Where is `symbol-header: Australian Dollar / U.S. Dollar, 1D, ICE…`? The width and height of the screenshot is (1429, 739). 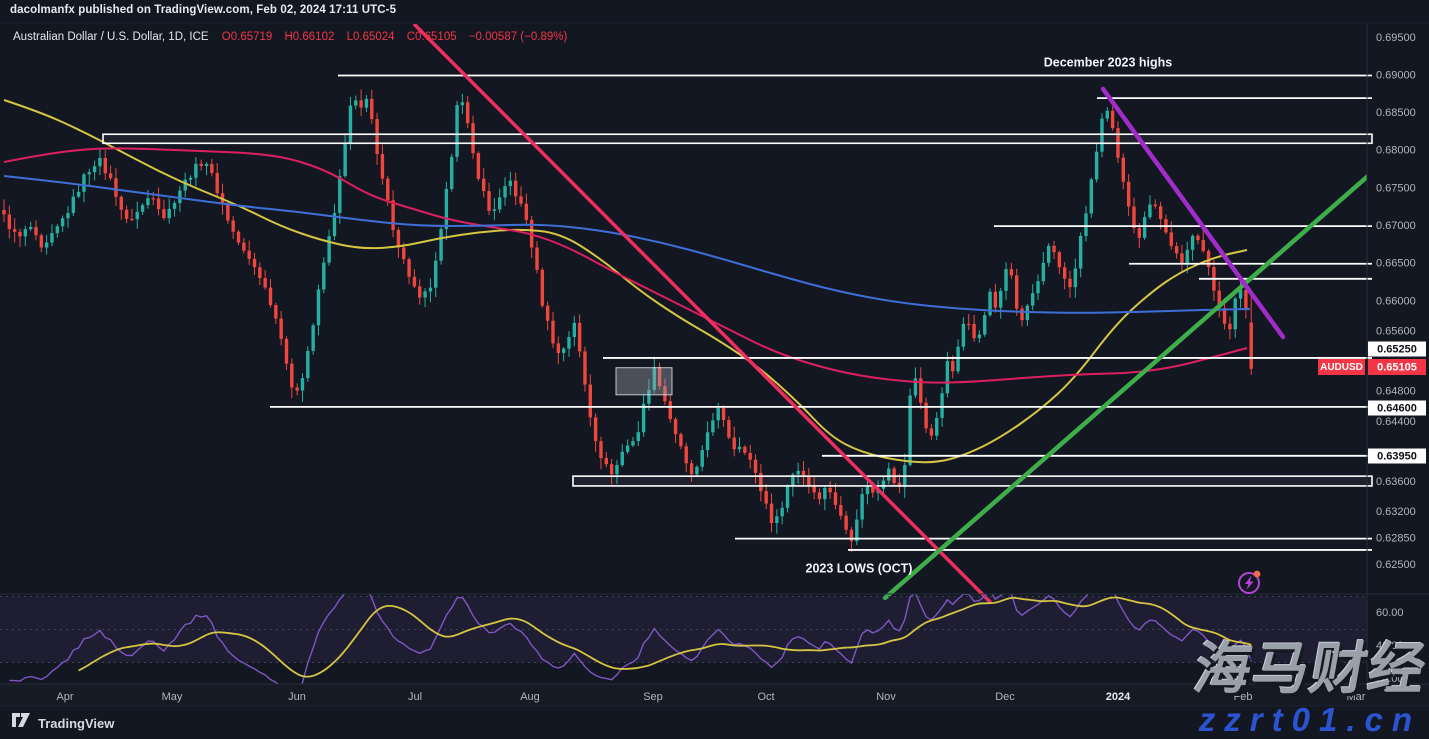
symbol-header: Australian Dollar / U.S. Dollar, 1D, ICE… is located at coordinates (294, 37).